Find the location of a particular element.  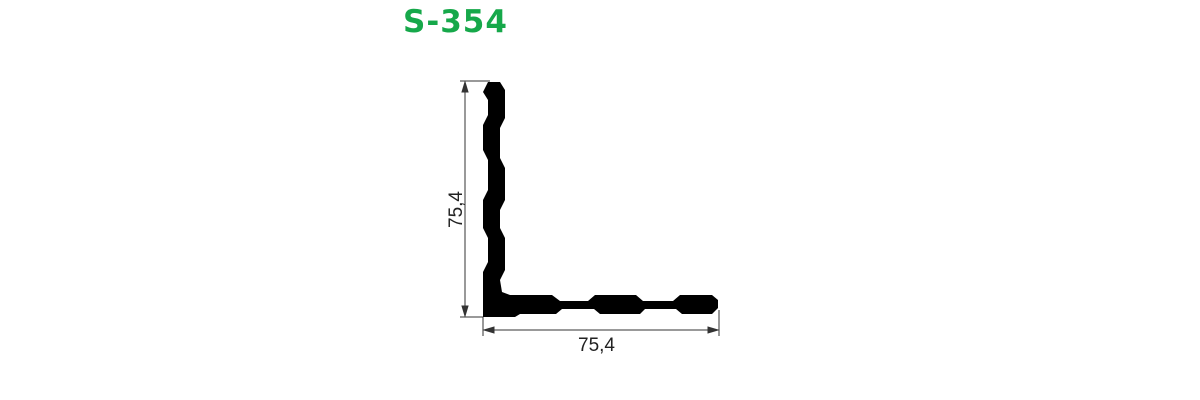

profile-code-title: S-354 is located at coordinates (455, 22).